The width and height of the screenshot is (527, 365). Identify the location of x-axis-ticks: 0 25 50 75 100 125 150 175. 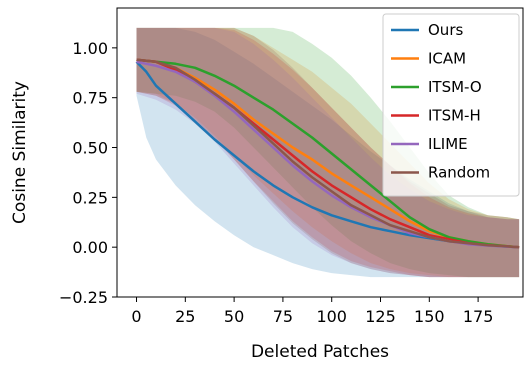
(312, 311).